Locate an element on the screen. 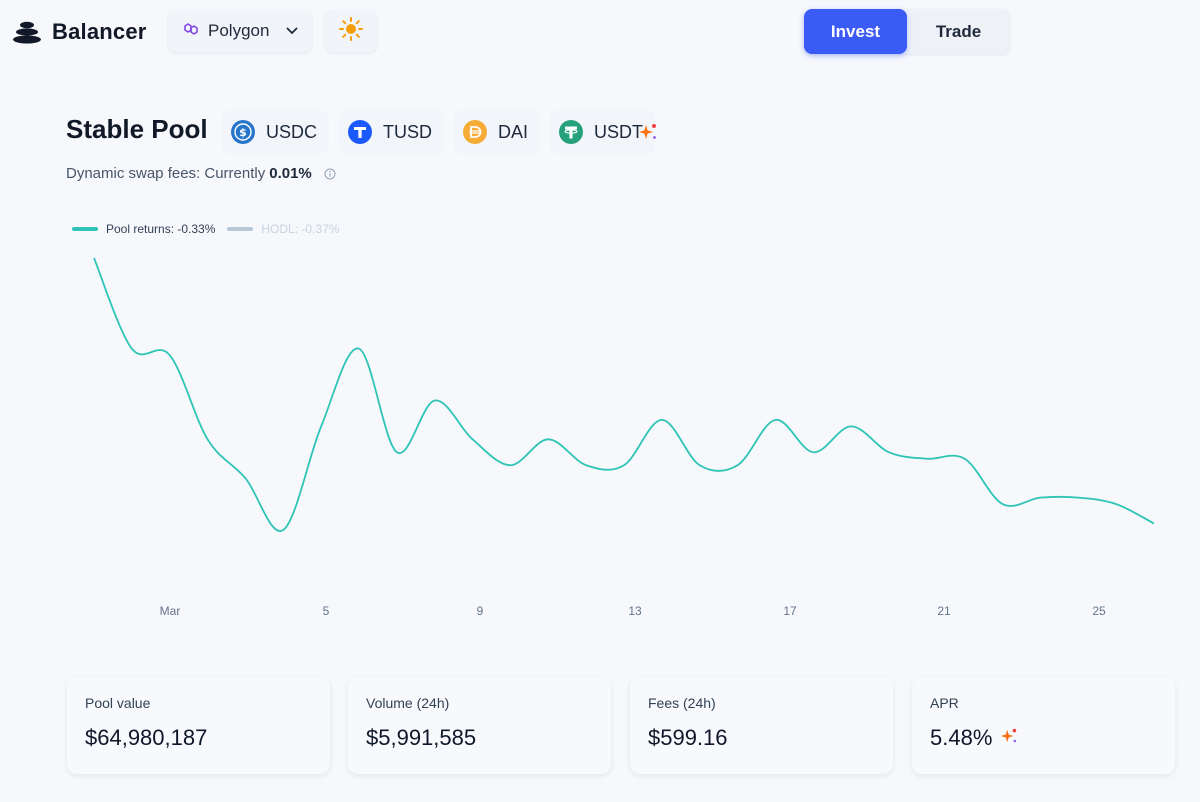  stat-label: APR is located at coordinates (944, 703).